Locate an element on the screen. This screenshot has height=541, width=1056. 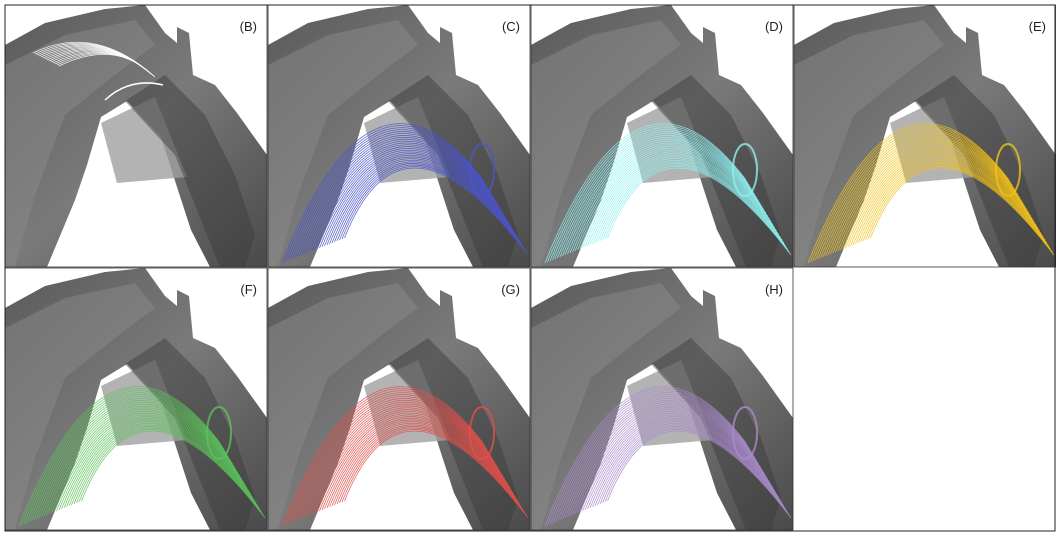
panel: (C) is located at coordinates (399, 136).